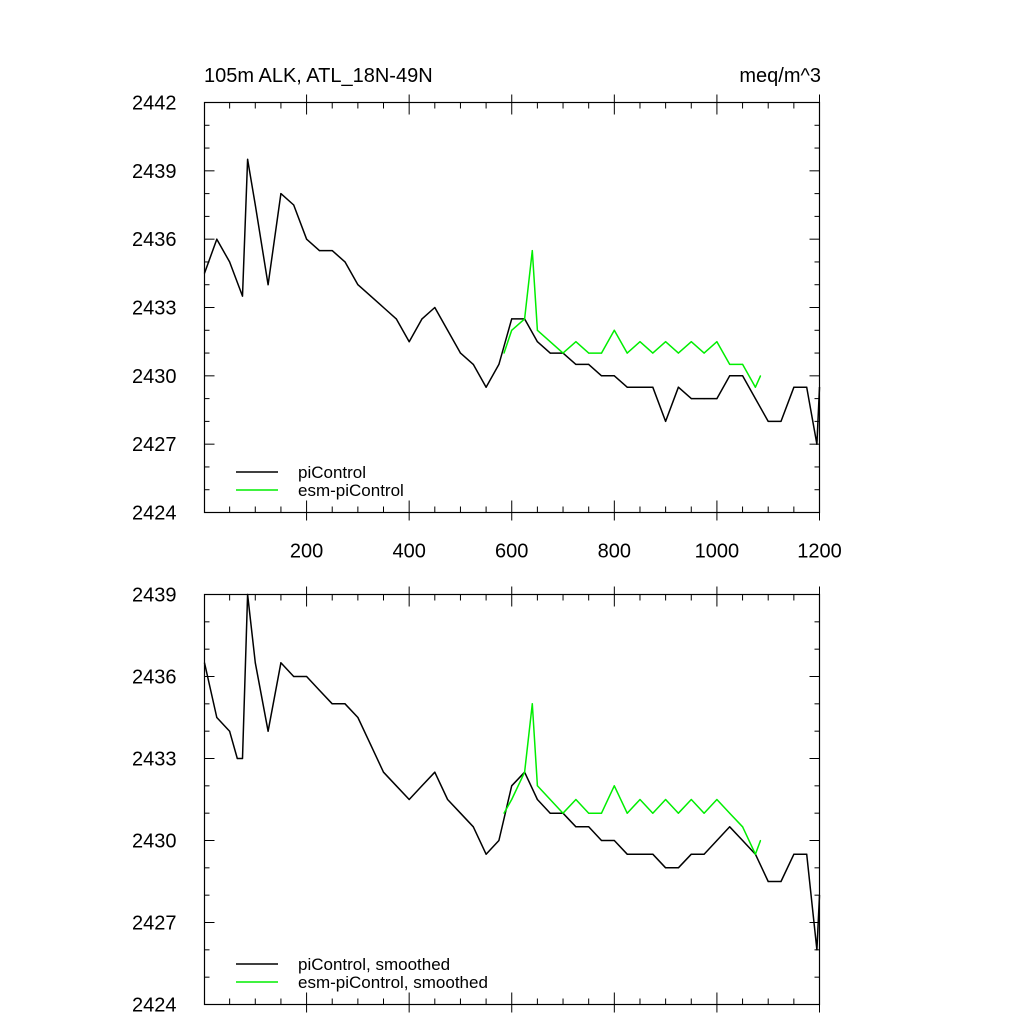 Image resolution: width=1024 pixels, height=1024 pixels. Describe the element at coordinates (332, 472) in the screenshot. I see `legend-label-picontrol: piControl` at that location.